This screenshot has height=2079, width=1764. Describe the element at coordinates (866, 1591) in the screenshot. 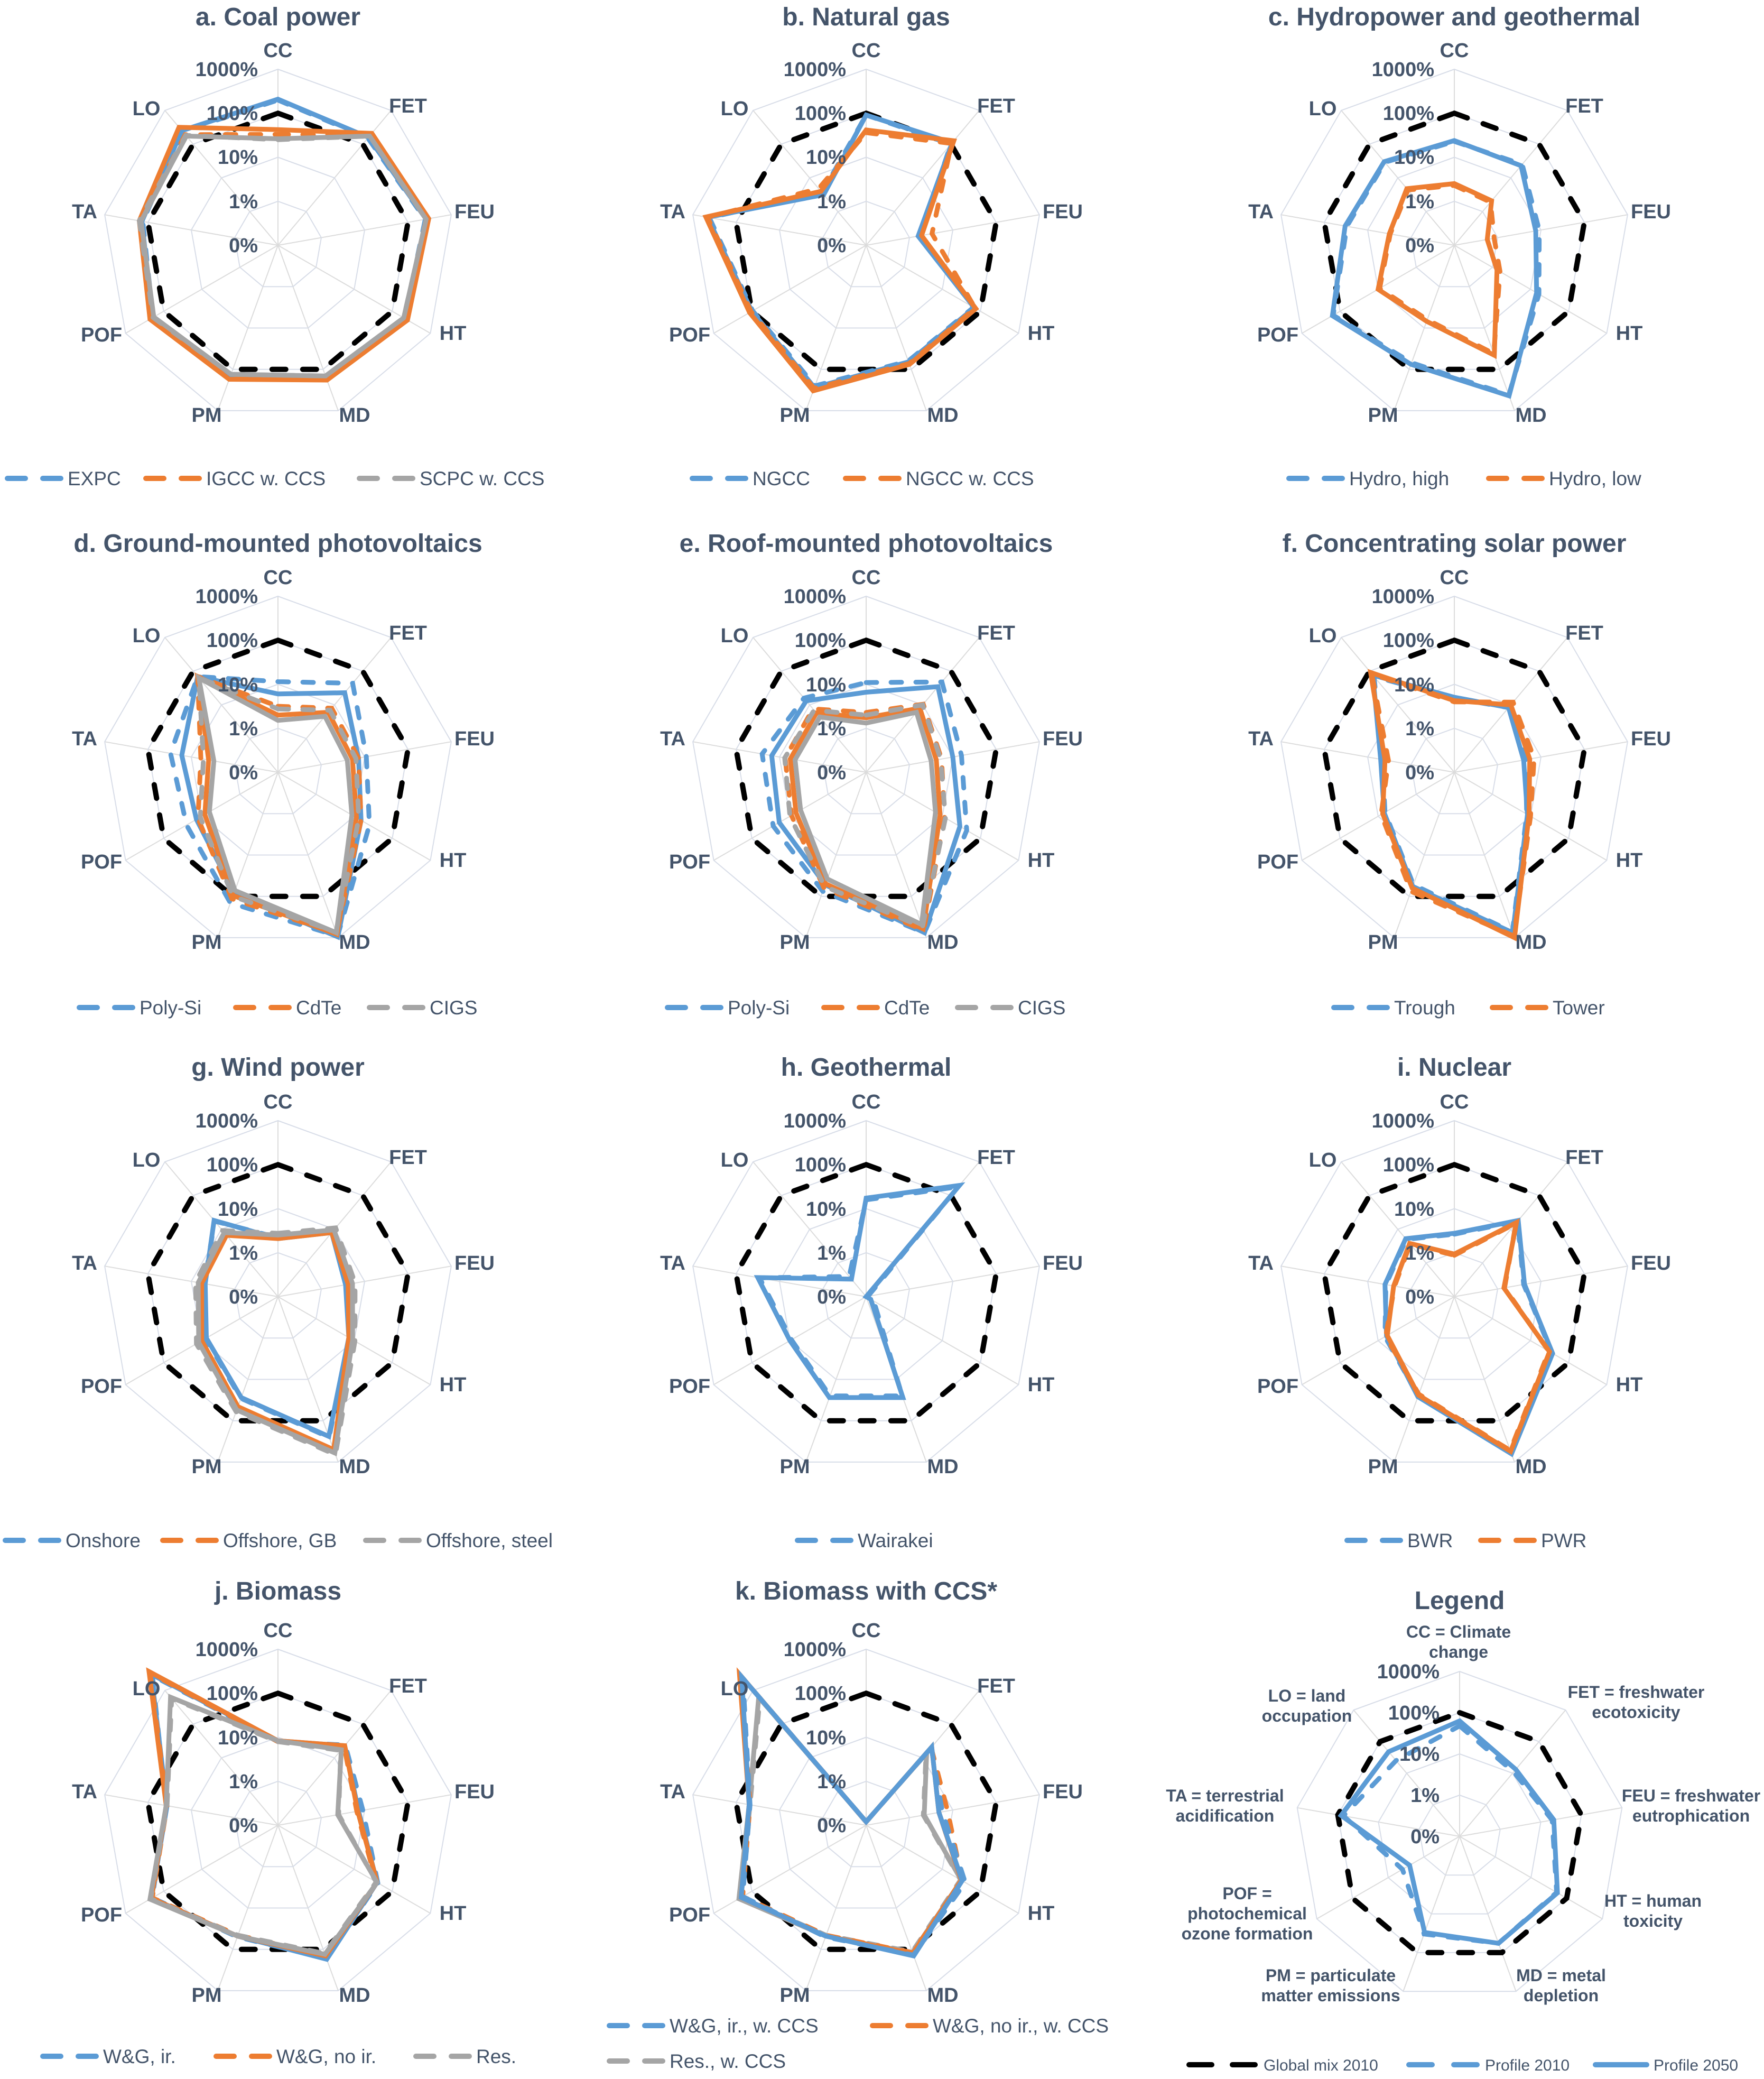

I see `svg-text: k. Biomass with CCS*` at that location.